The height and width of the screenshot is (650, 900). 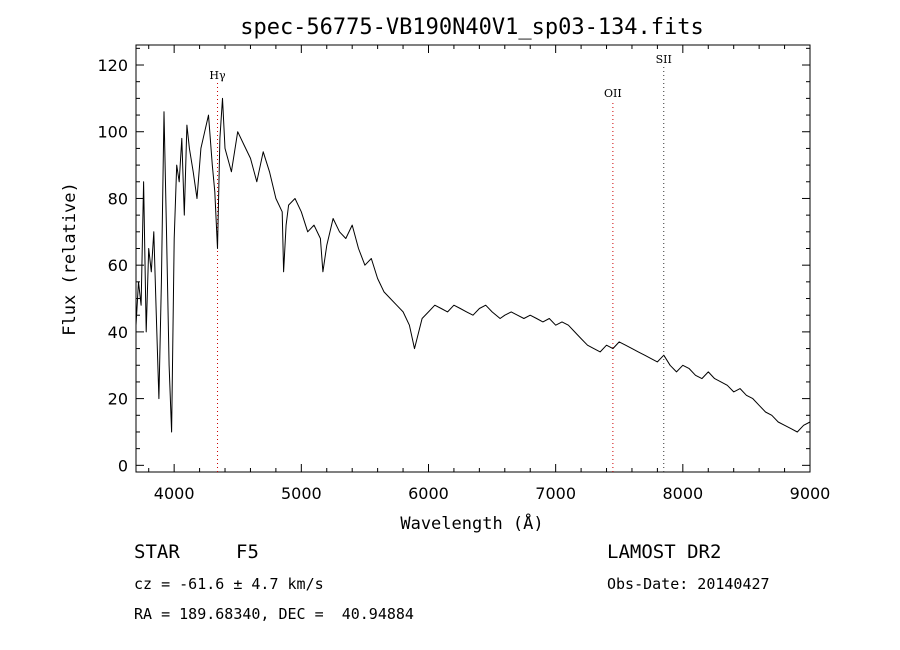 What do you see at coordinates (123, 465) in the screenshot?
I see `y-tick-label: 0` at bounding box center [123, 465].